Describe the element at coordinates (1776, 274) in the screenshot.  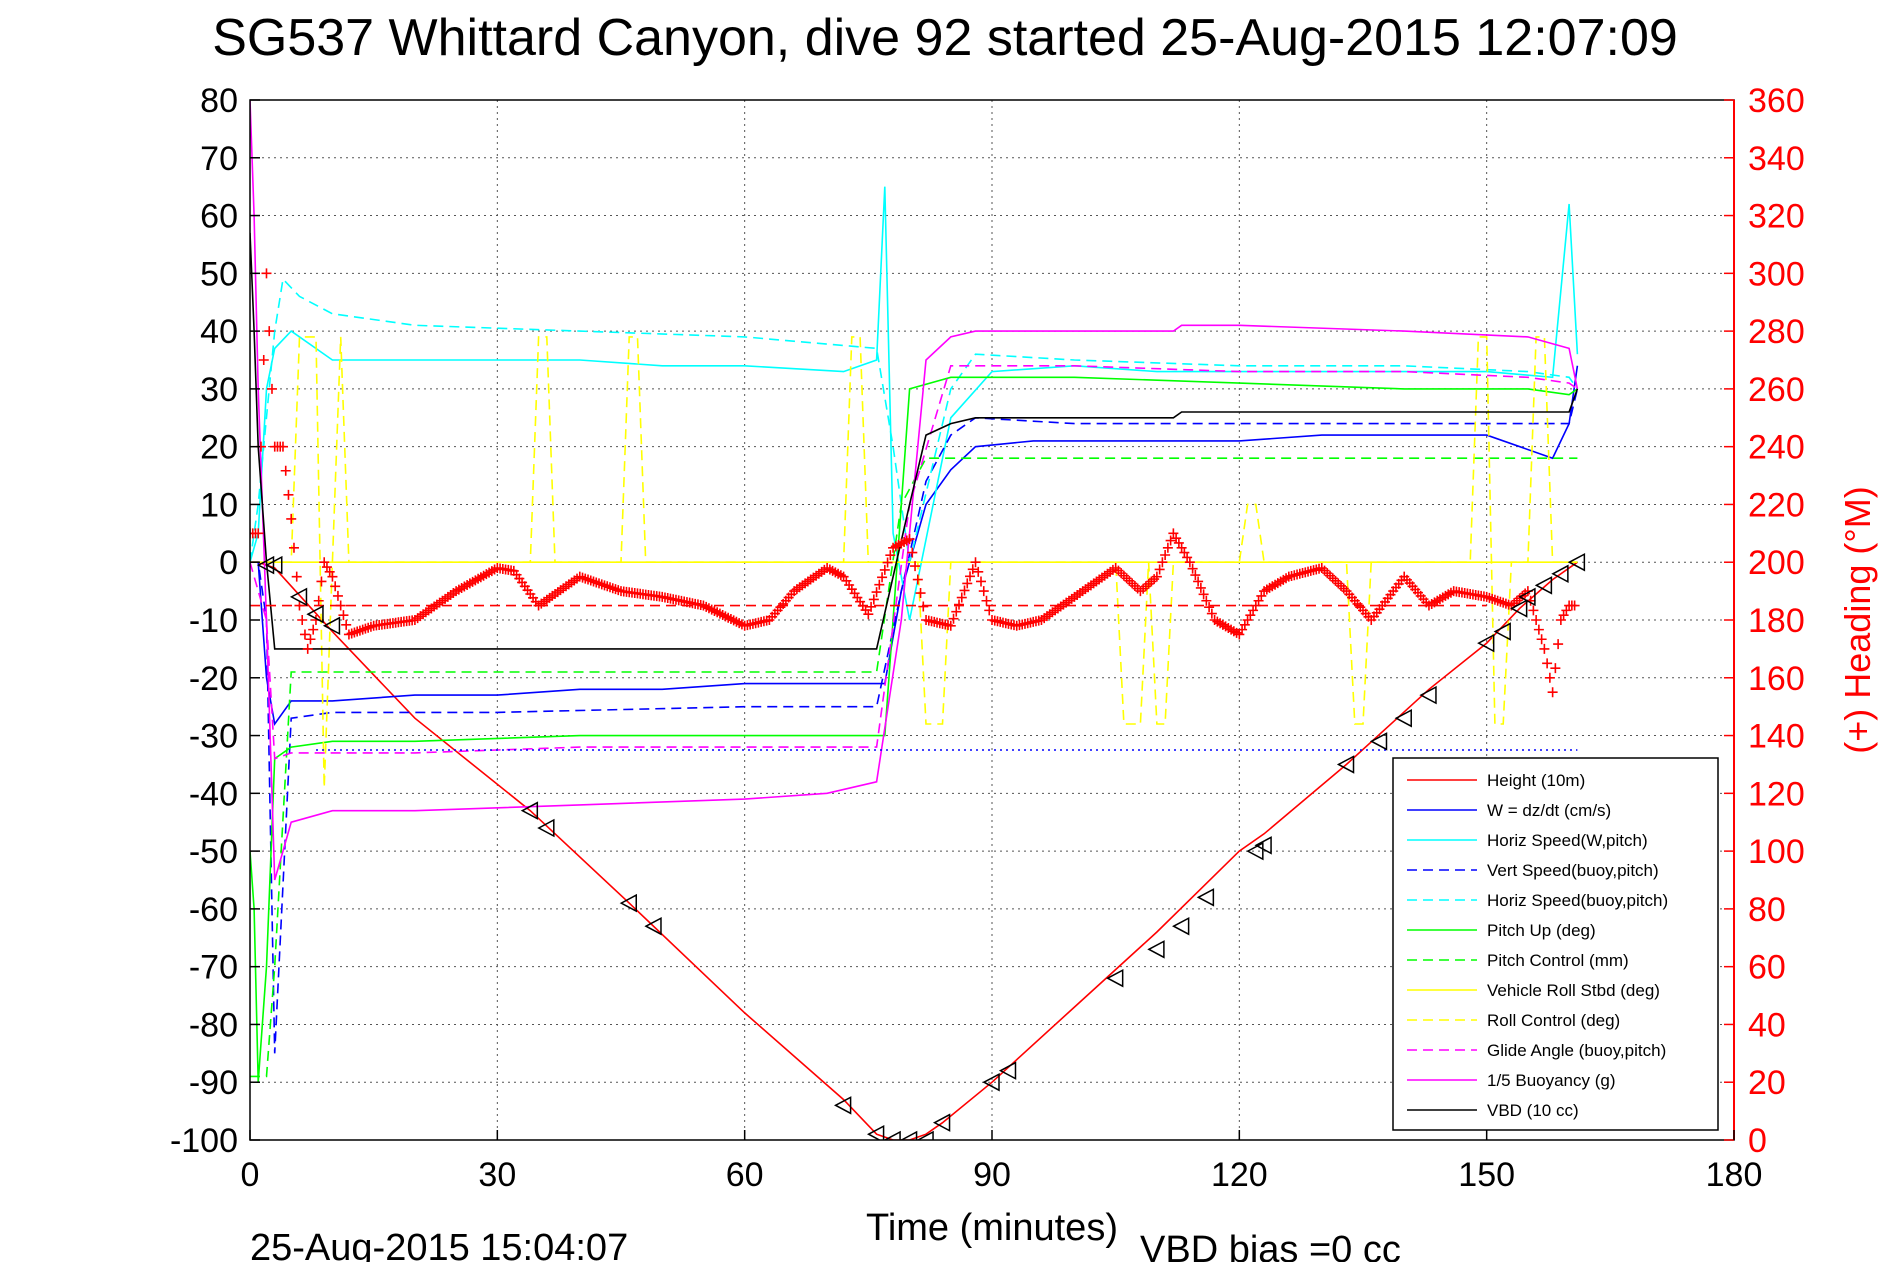
I see `y2-tick-label: 300` at that location.